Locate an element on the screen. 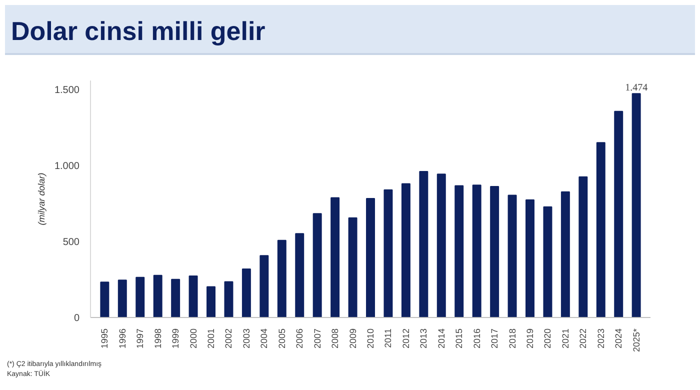 Image resolution: width=700 pixels, height=390 pixels. x-tick-label: 1997 is located at coordinates (140, 338).